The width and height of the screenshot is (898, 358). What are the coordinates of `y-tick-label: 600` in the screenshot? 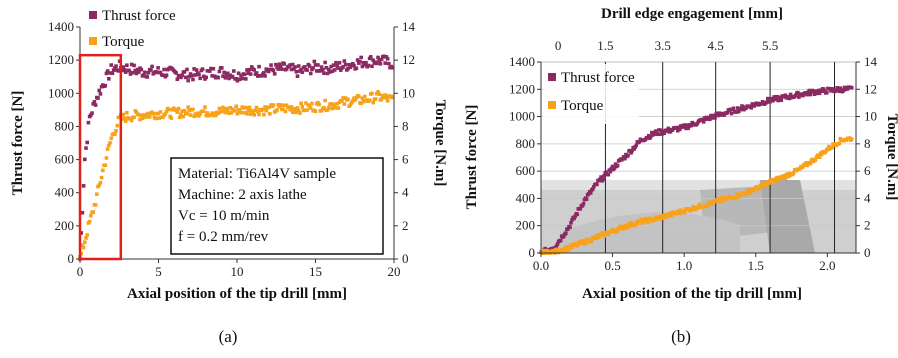 It's located at (526, 170).